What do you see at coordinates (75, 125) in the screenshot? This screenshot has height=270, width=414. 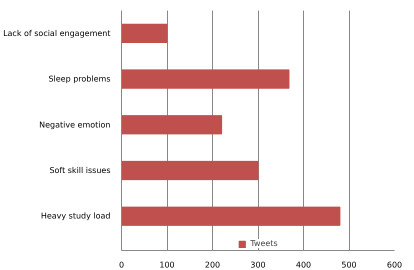 I see `y-tick-label: Negative emotion` at bounding box center [75, 125].